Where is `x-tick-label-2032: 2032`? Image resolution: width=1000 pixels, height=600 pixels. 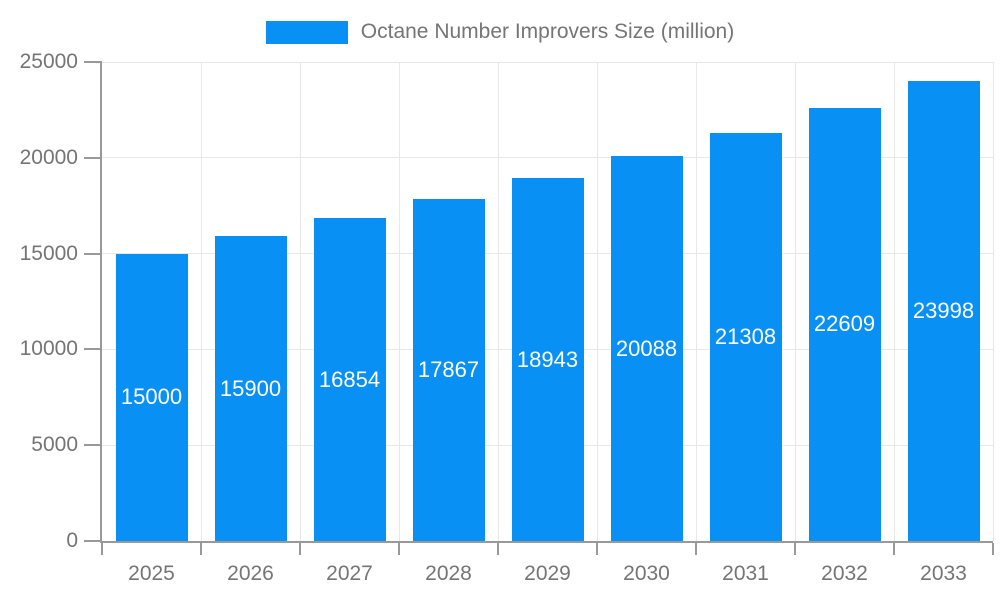 x-tick-label-2032: 2032 is located at coordinates (844, 573).